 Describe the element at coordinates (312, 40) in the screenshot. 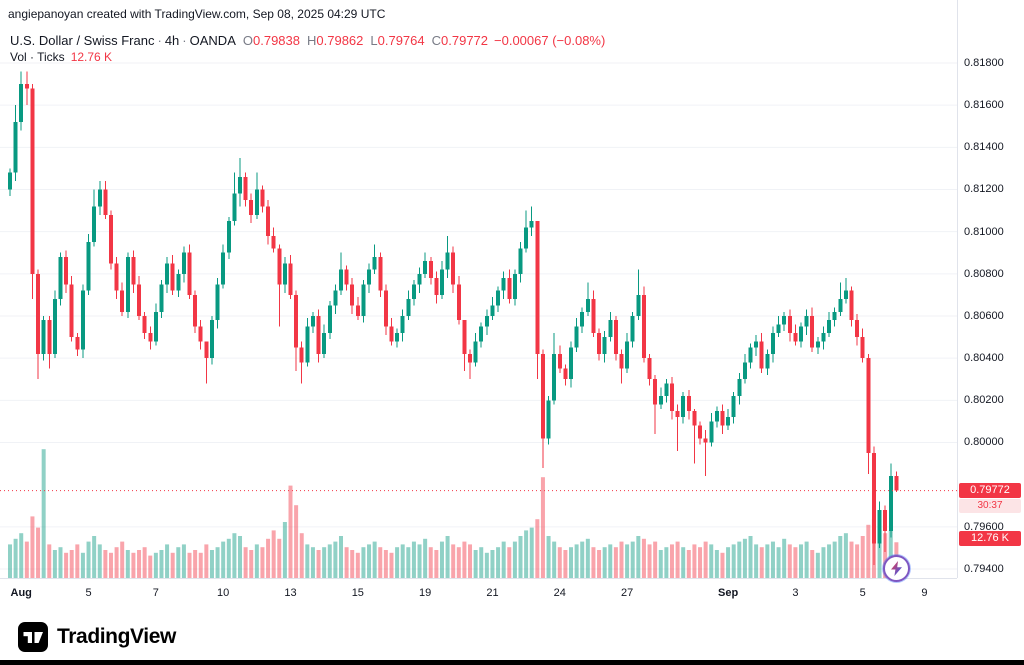

I see `high-letter: H` at that location.